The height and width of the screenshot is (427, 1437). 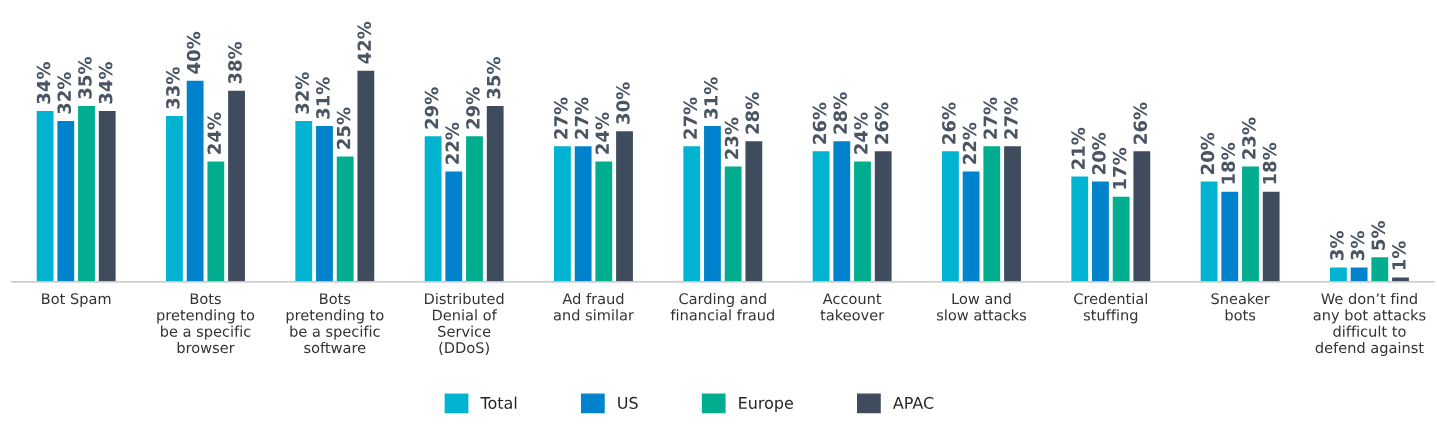 I want to click on x-tick-label: We don’t find any bot attacks difficult to defend against, so click(x=1369, y=324).